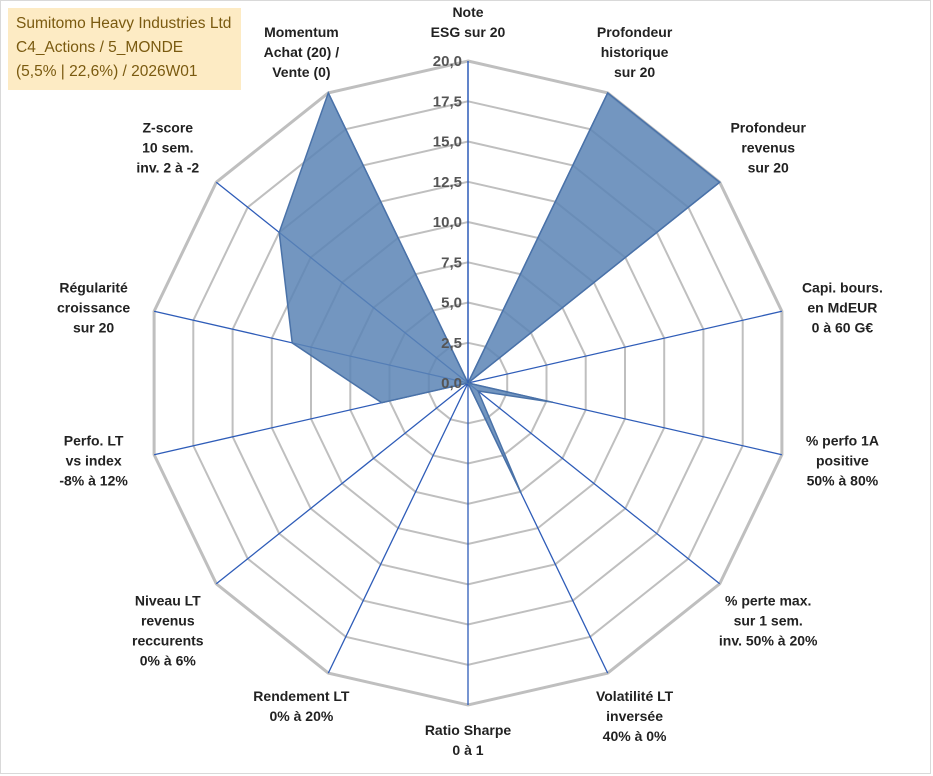 This screenshot has height=776, width=933. I want to click on tick-label: 15,0, so click(447, 142).